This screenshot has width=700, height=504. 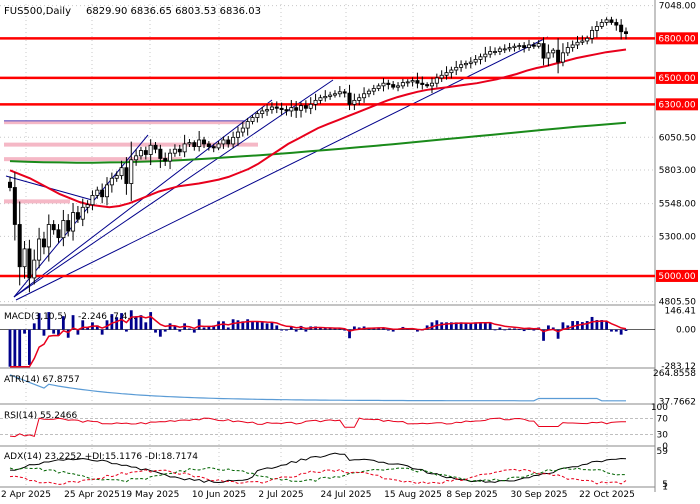 What do you see at coordinates (538, 495) in the screenshot?
I see `x-tick-label: 30 Sep 2025` at bounding box center [538, 495].